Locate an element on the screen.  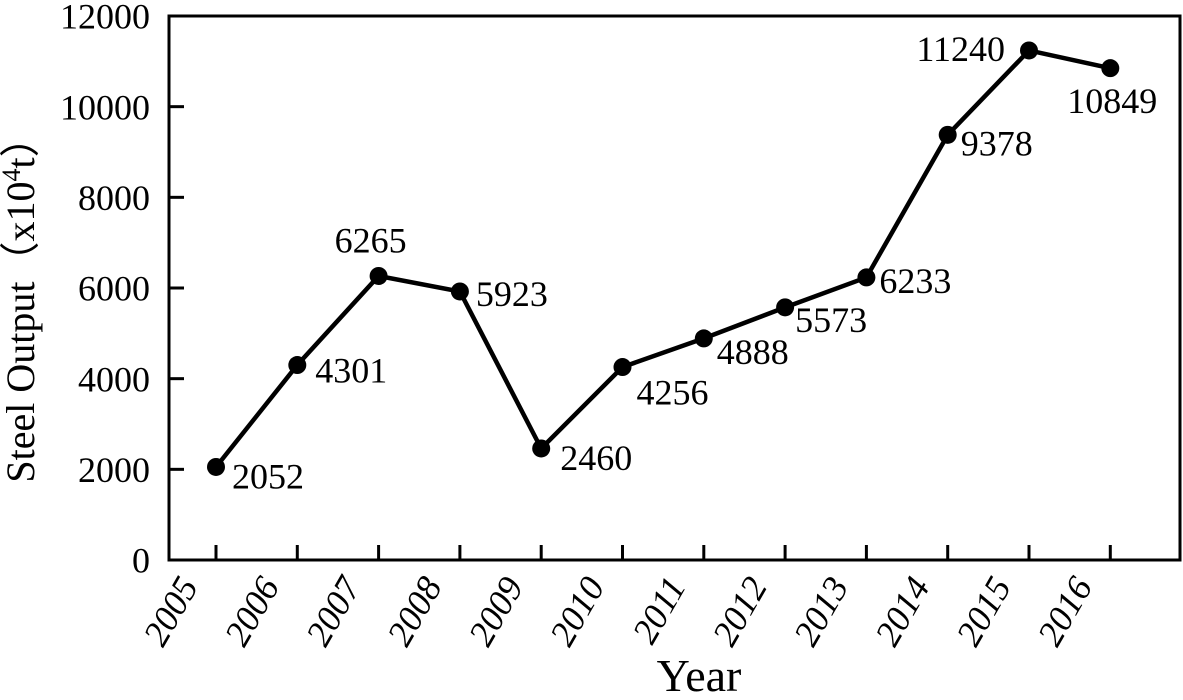
data-label: 5573 is located at coordinates (831, 320).